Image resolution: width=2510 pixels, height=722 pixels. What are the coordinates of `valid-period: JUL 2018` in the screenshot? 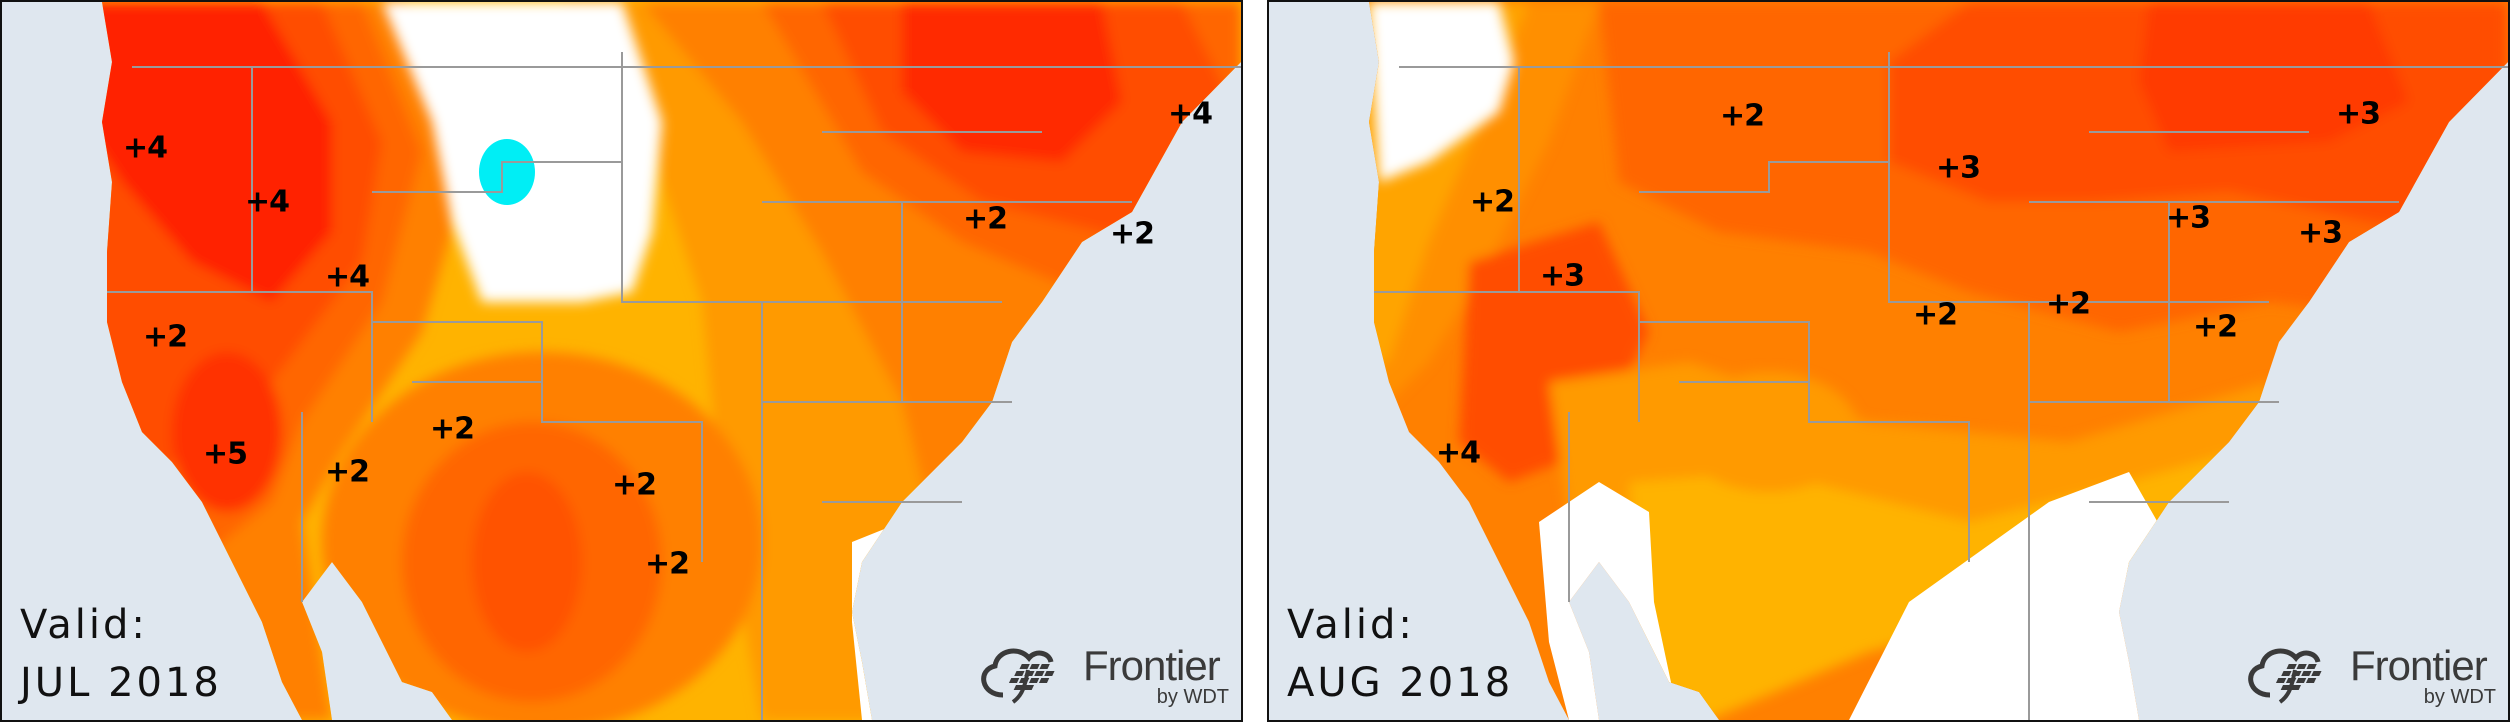 It's located at (121, 683).